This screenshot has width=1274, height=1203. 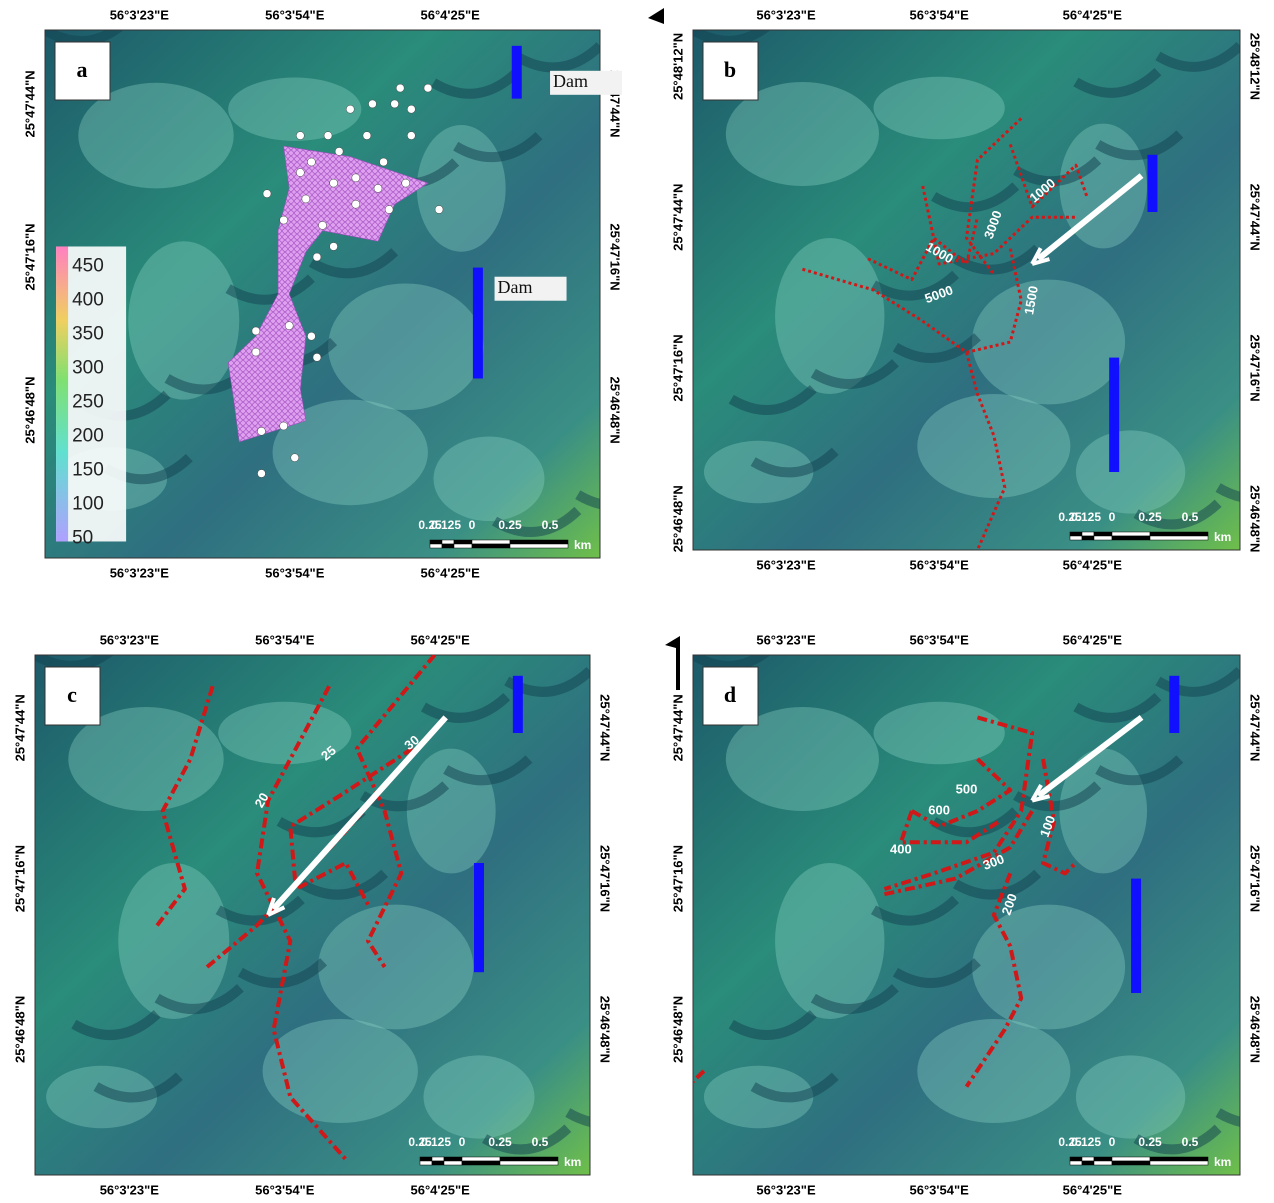 What do you see at coordinates (939, 809) in the screenshot?
I see `contour-label: 600` at bounding box center [939, 809].